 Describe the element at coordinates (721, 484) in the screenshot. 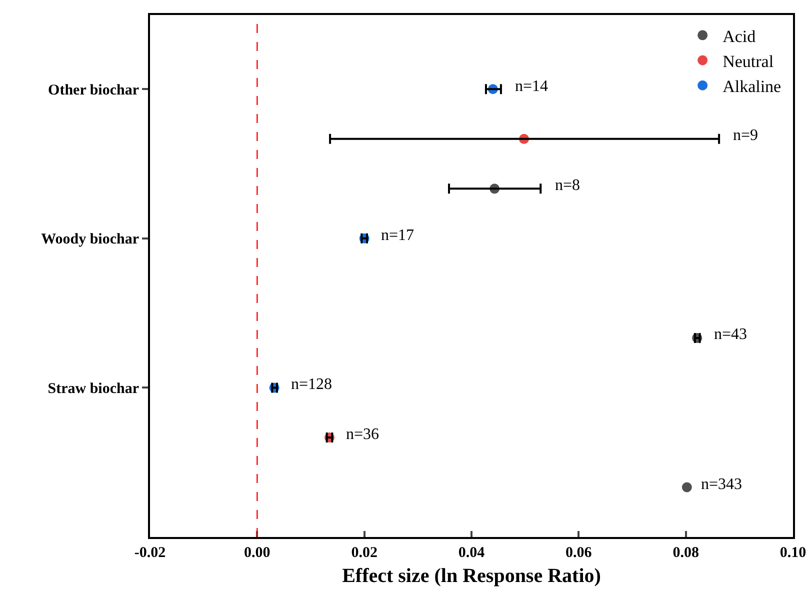

I see `annotation: n=343` at that location.